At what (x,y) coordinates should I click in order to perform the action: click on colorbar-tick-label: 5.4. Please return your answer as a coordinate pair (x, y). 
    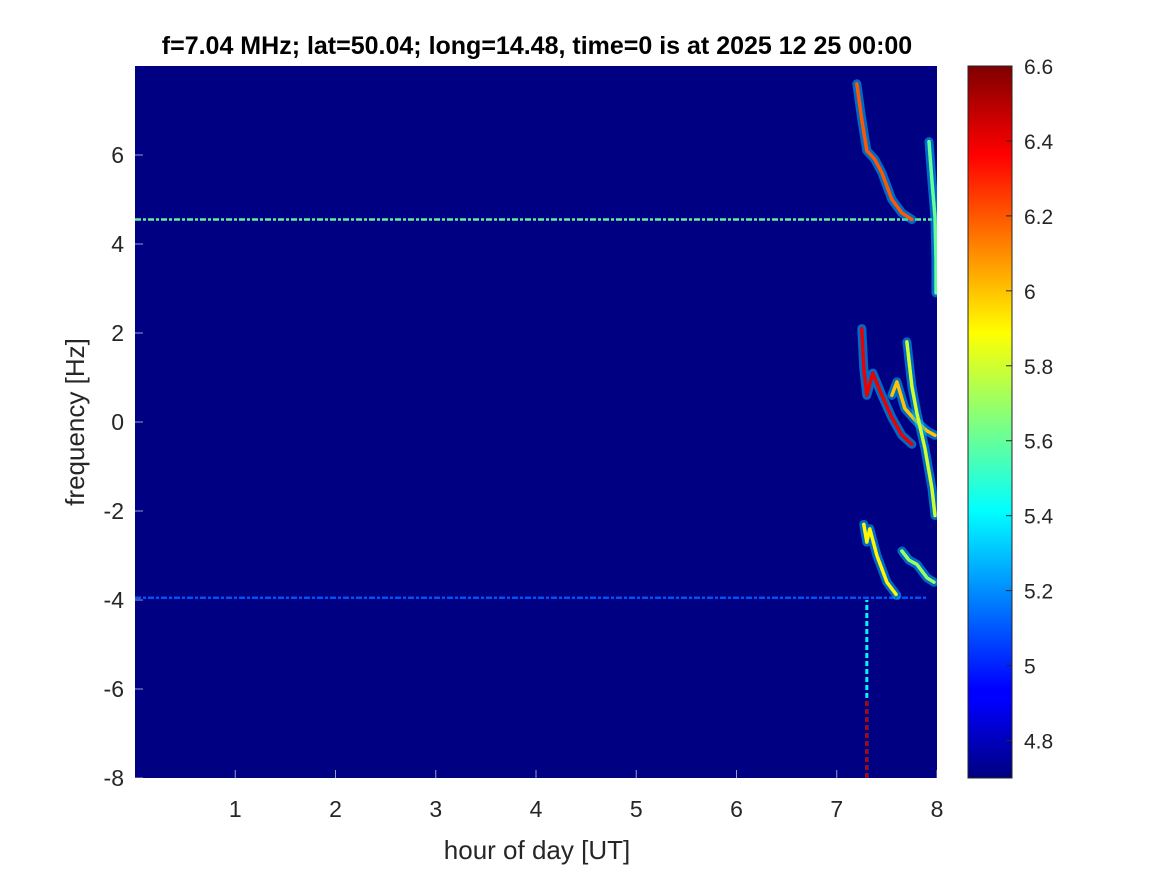
    Looking at the image, I should click on (1039, 517).